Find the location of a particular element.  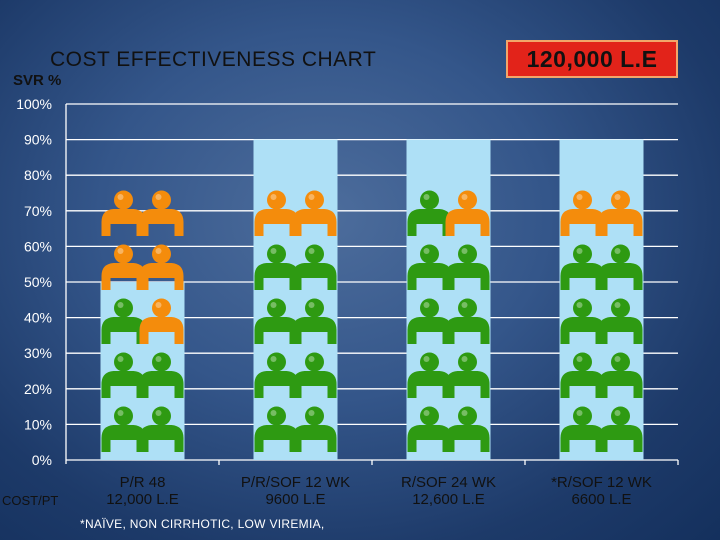

y-tick-label: 80% is located at coordinates (38, 175).